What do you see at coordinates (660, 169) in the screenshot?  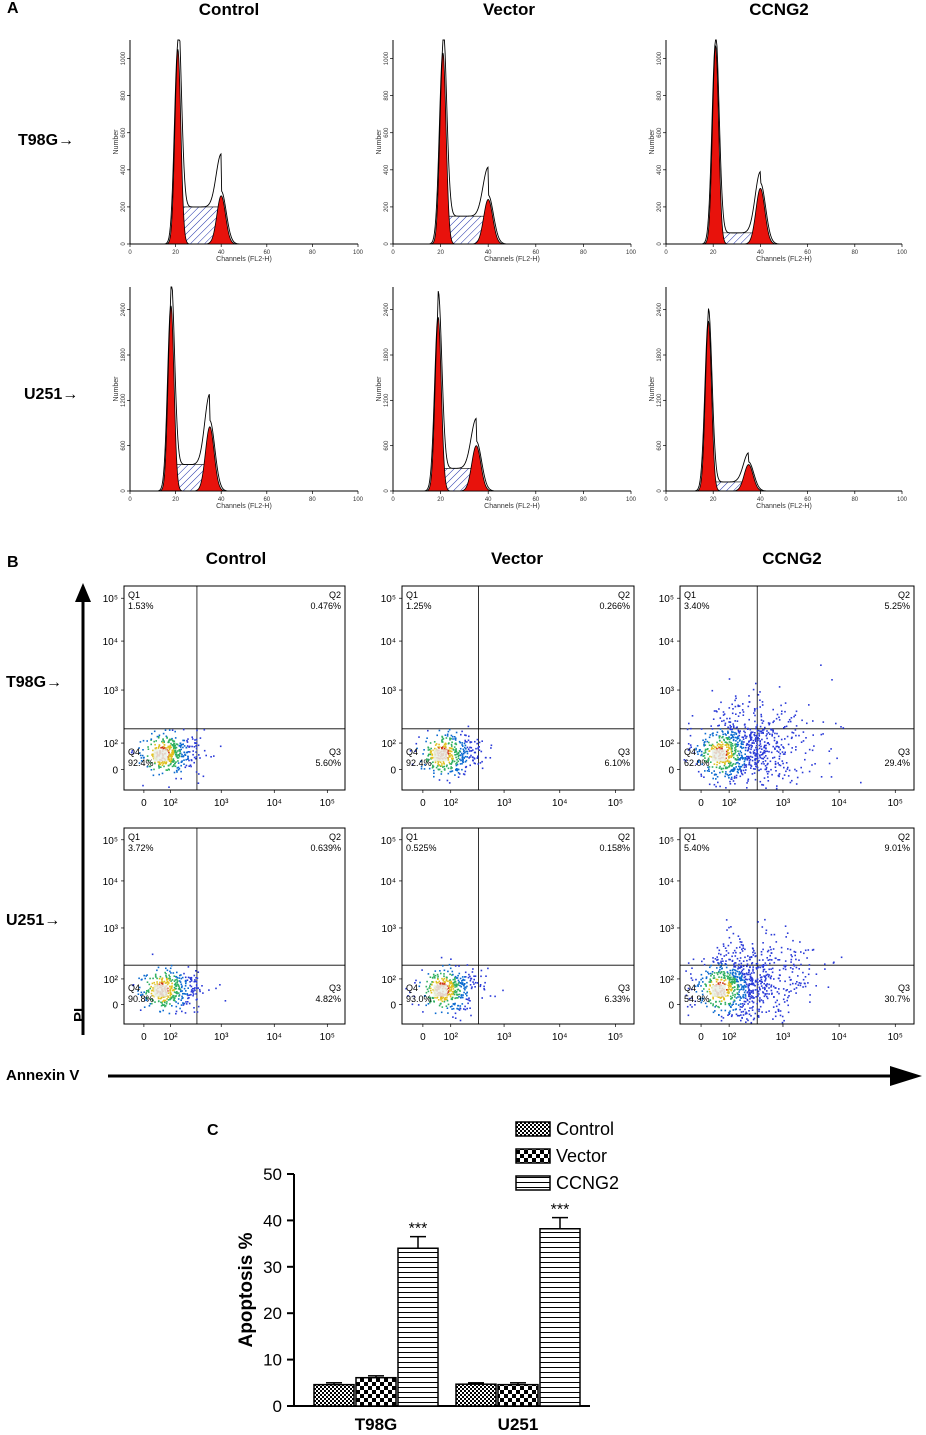 I see `histogram-y-tick-label: 400` at bounding box center [660, 169].